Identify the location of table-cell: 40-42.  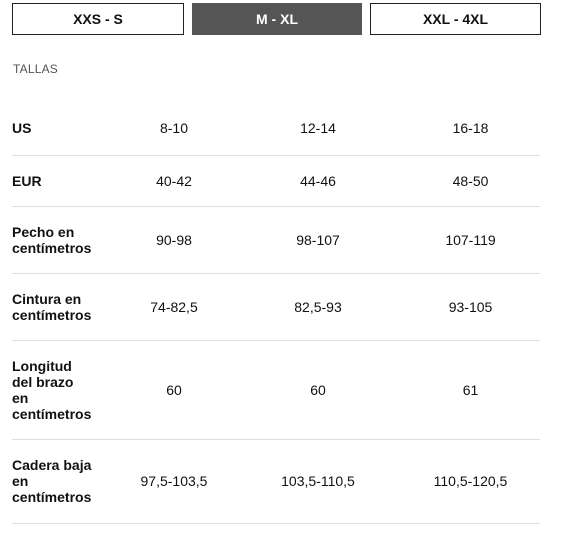
(174, 181).